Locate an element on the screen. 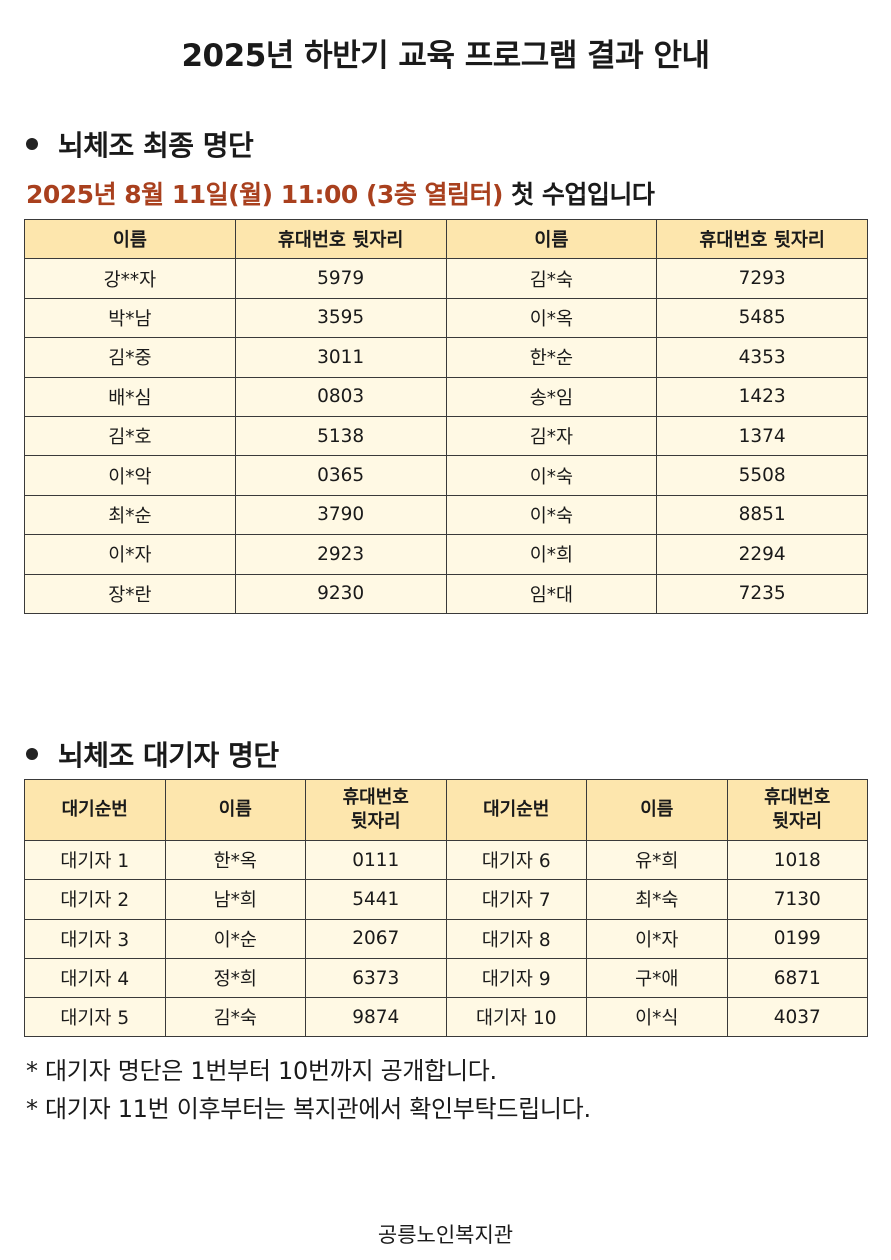 This screenshot has width=891, height=1260. table-cell: 김*중 is located at coordinates (130, 357).